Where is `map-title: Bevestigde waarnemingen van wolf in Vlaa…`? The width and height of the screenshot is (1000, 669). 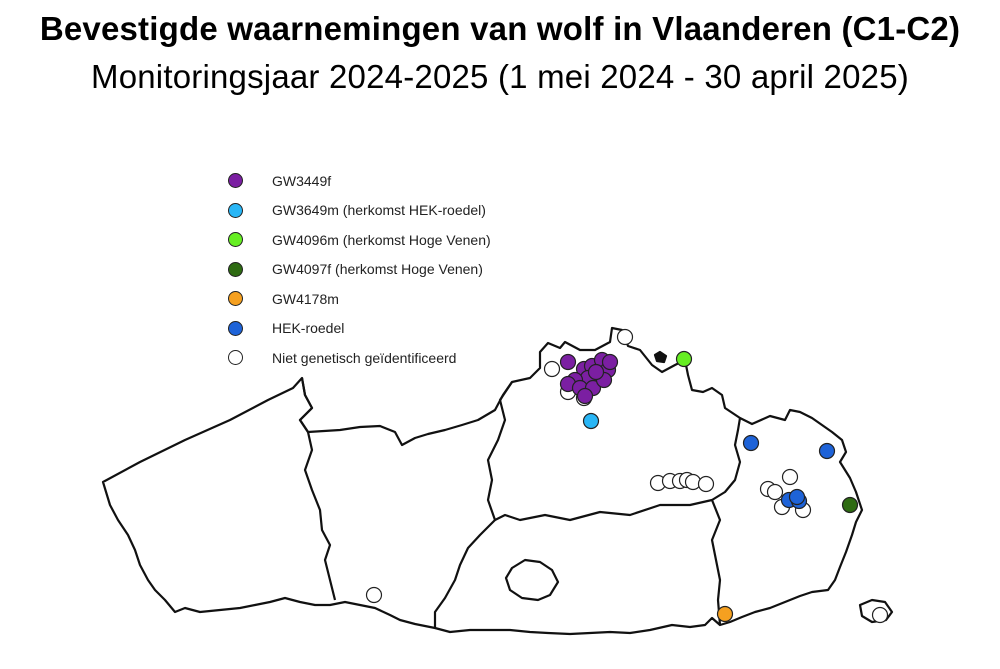
map-title: Bevestigde waarnemingen van wolf in Vlaa… is located at coordinates (500, 28).